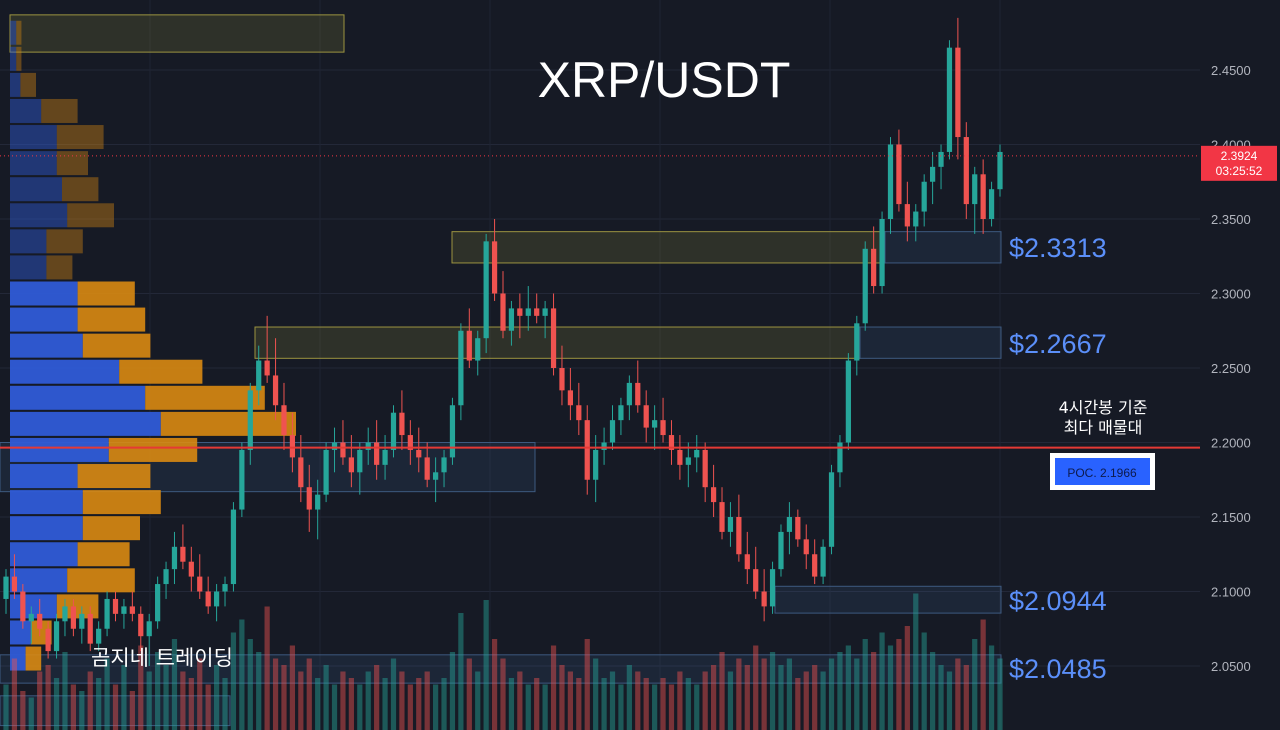  What do you see at coordinates (1058, 601) in the screenshot?
I see `level-label: $2.0944` at bounding box center [1058, 601].